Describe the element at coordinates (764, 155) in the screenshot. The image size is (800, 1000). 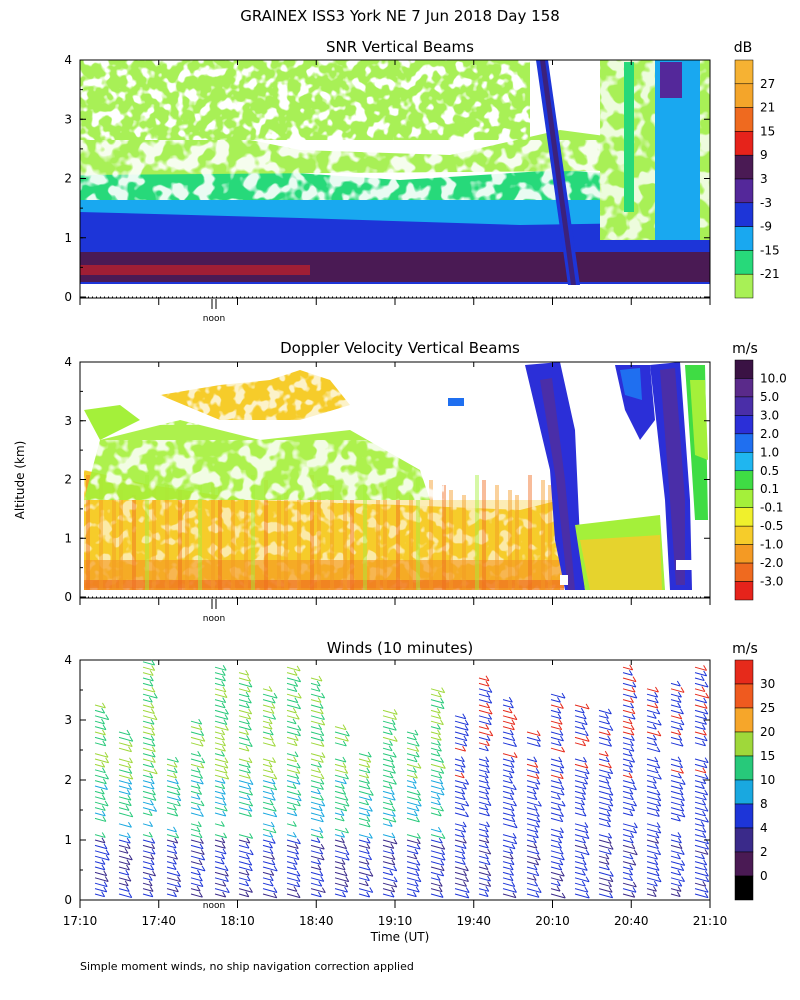
I see `colorbar-label: 9` at that location.